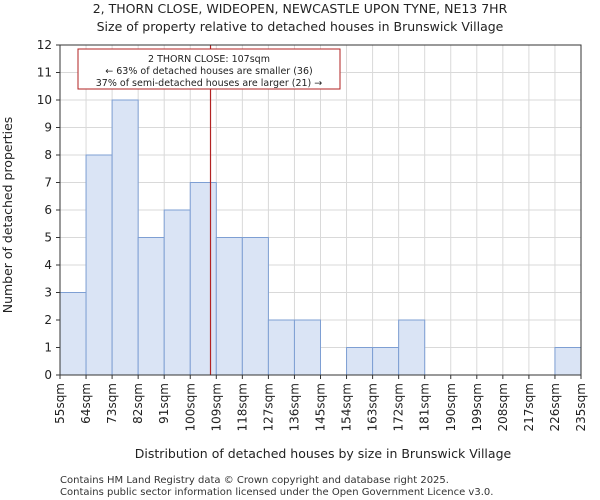 This screenshot has width=600, height=500. Describe the element at coordinates (321, 407) in the screenshot. I see `x-tick-label: 145sqm` at that location.